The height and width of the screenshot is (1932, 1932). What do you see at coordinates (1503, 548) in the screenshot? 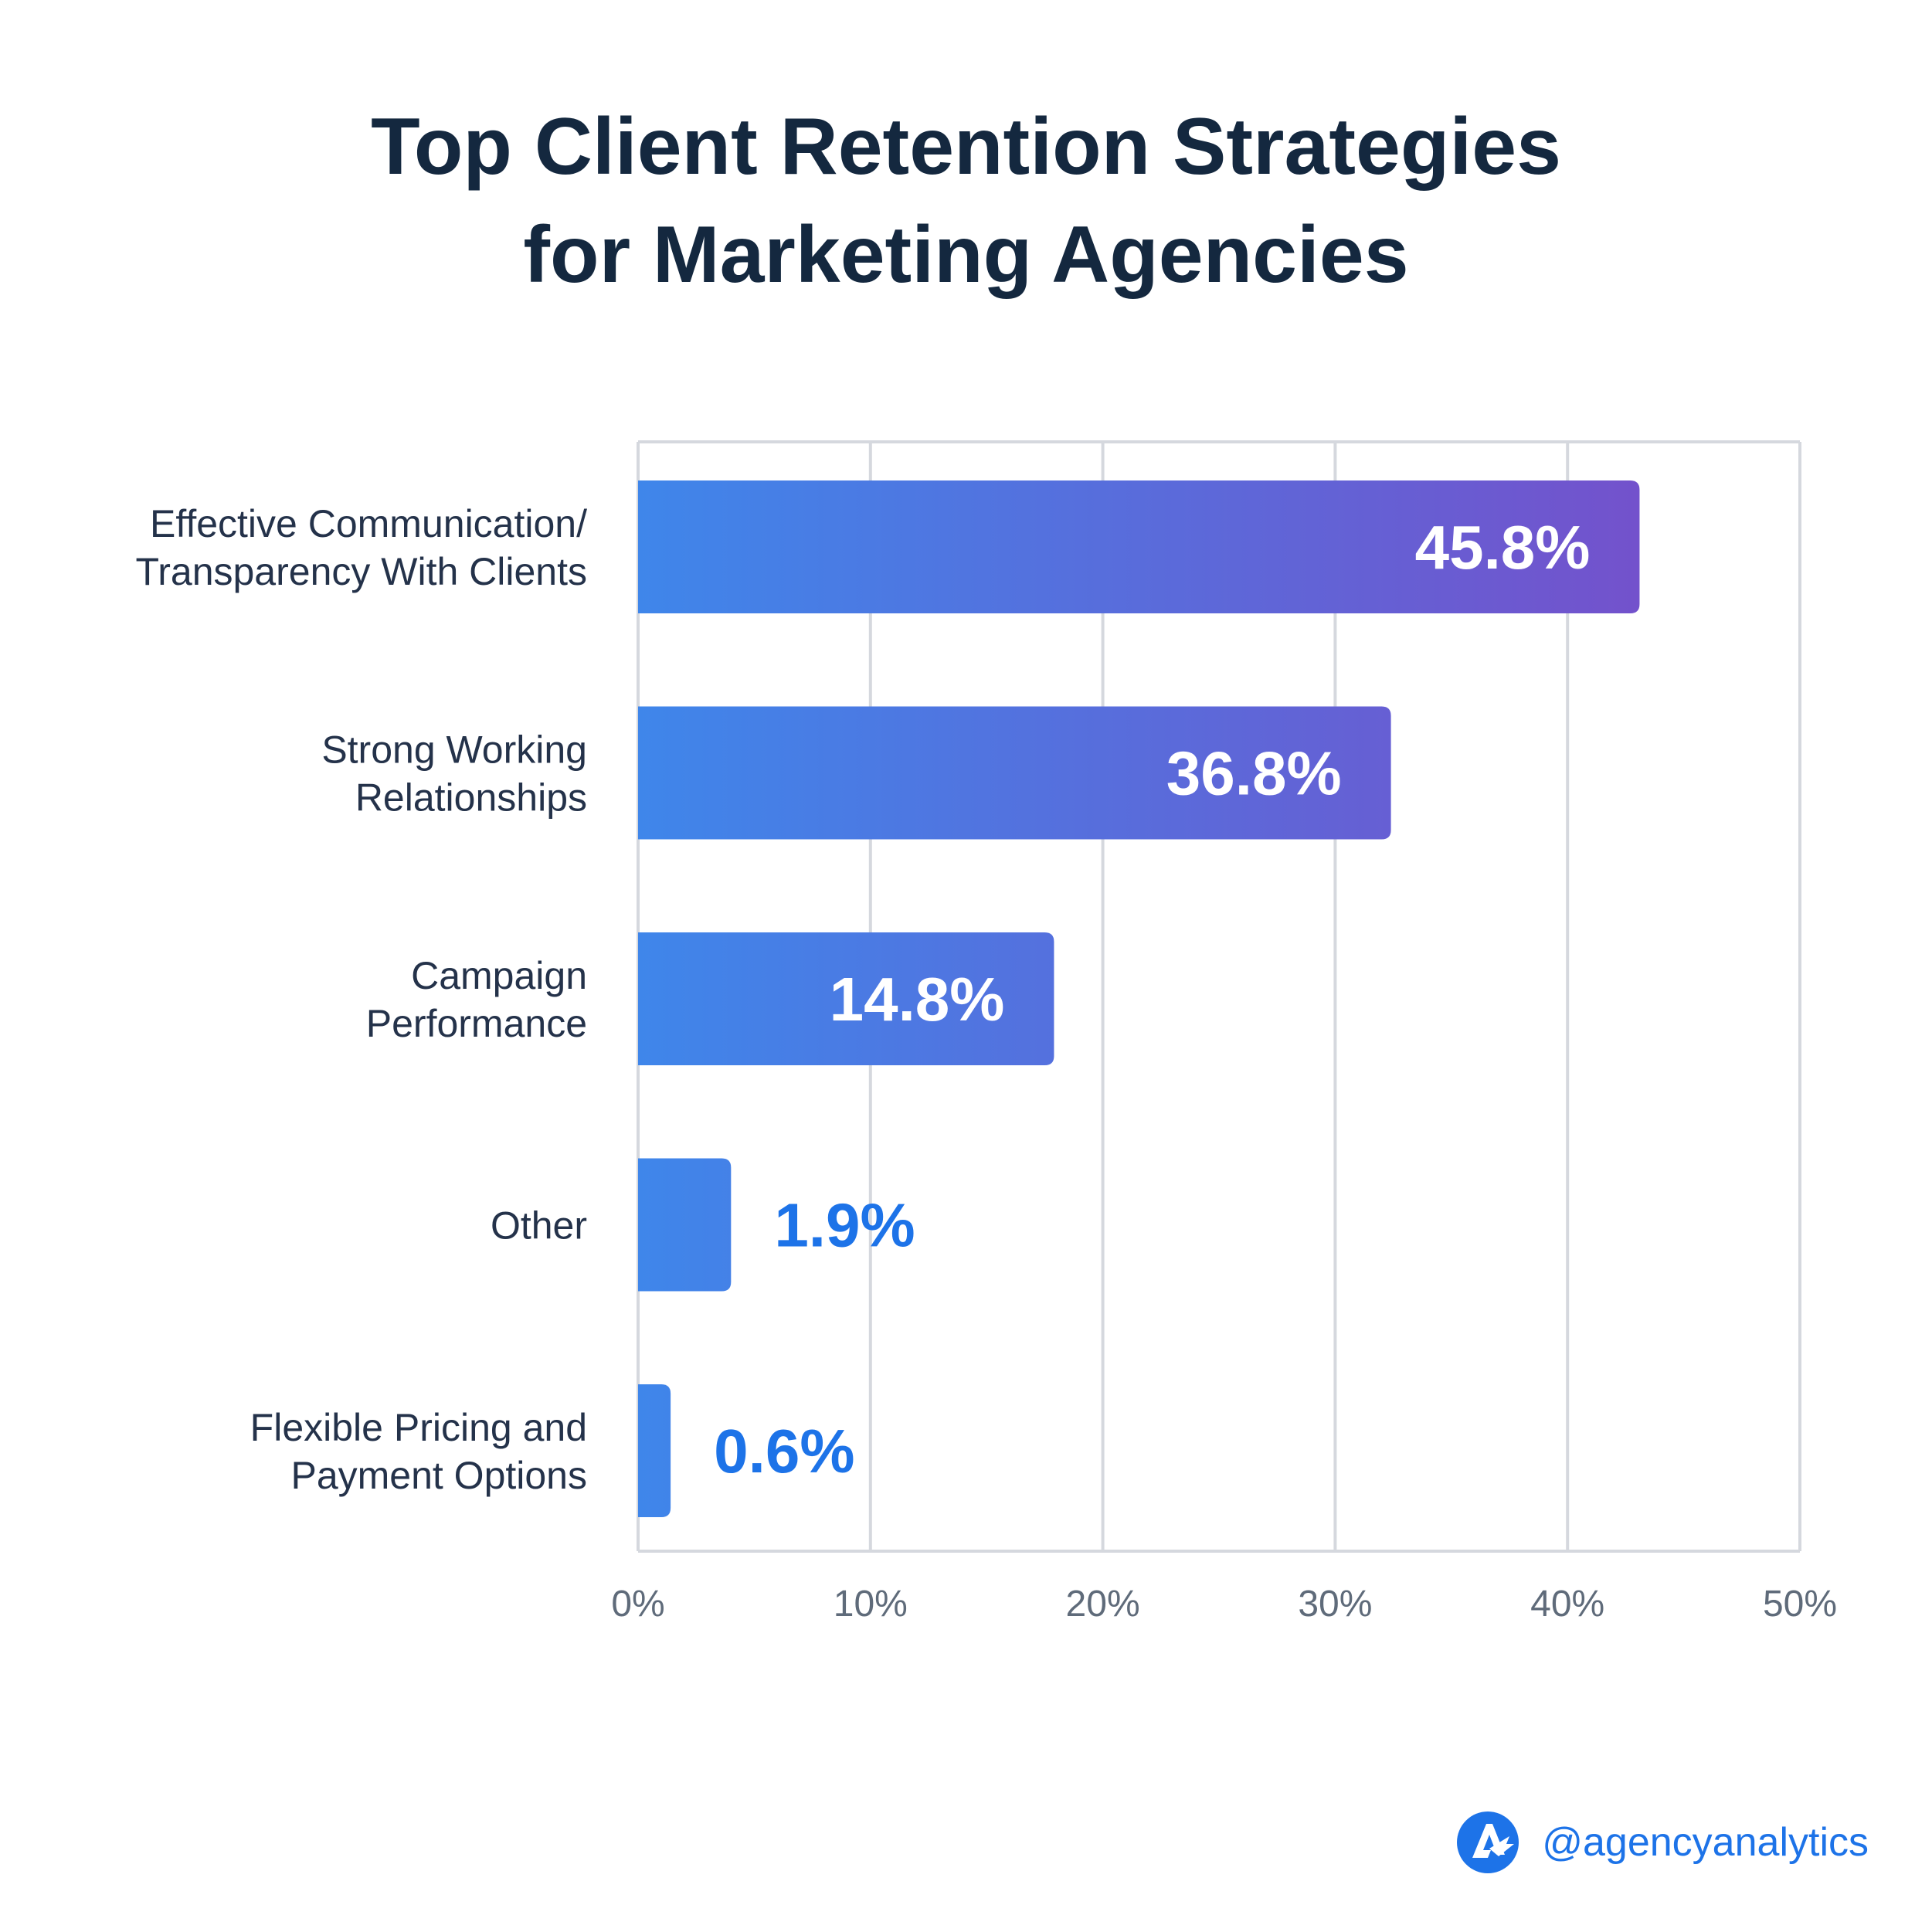
I see `data-label: 45.8%` at bounding box center [1503, 548].